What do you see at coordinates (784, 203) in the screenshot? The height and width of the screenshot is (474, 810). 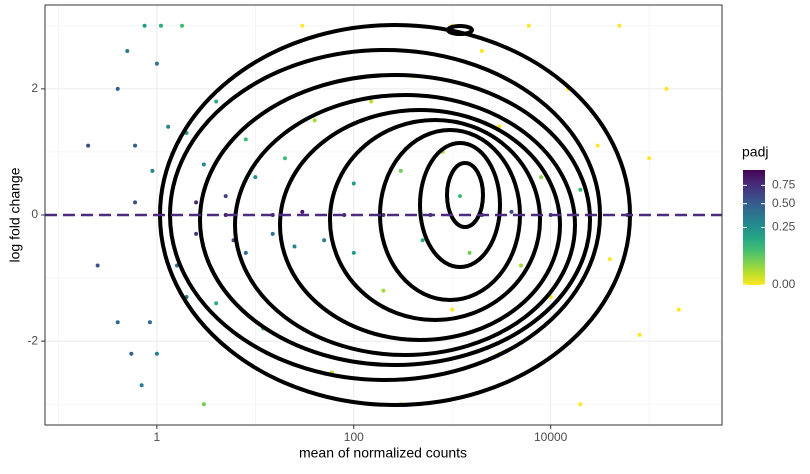 I see `colorbar-label: 0.50` at bounding box center [784, 203].